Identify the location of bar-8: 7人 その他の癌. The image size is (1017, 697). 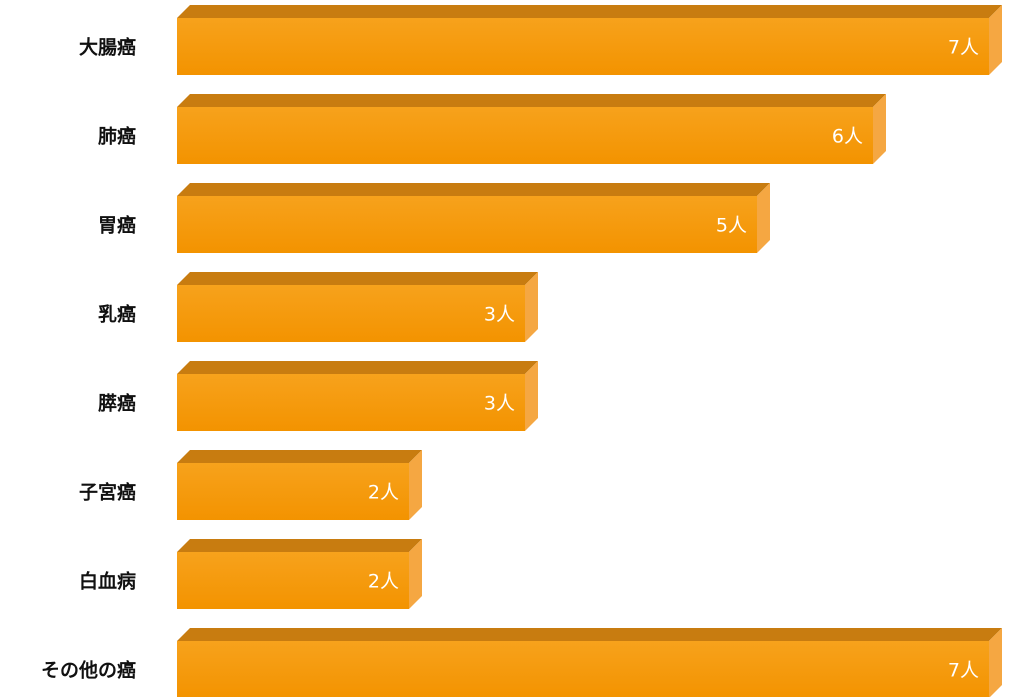
(521, 662).